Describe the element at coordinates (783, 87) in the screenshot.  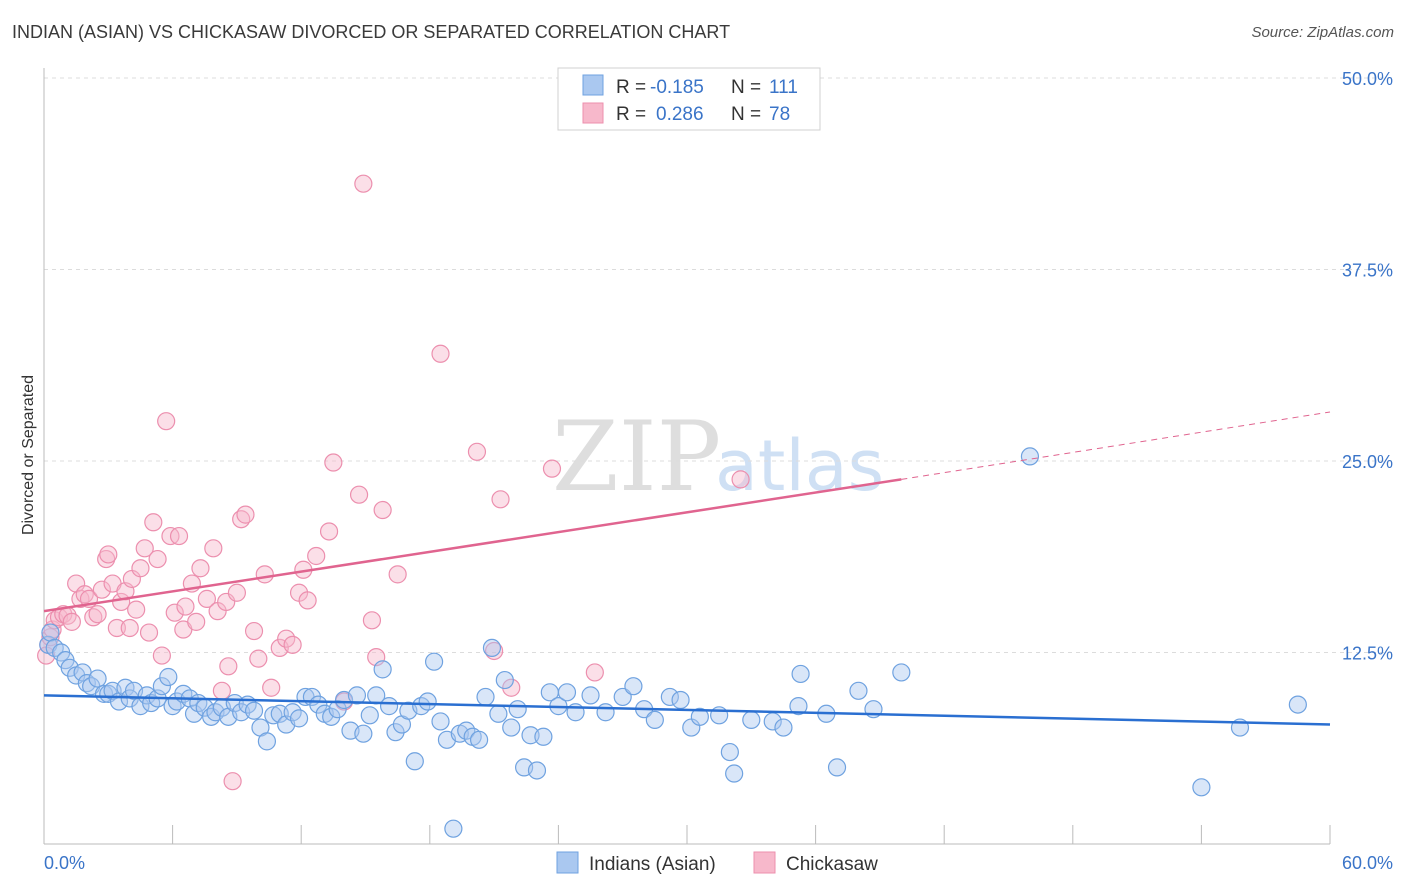
I see `legend-n-value: 111` at that location.